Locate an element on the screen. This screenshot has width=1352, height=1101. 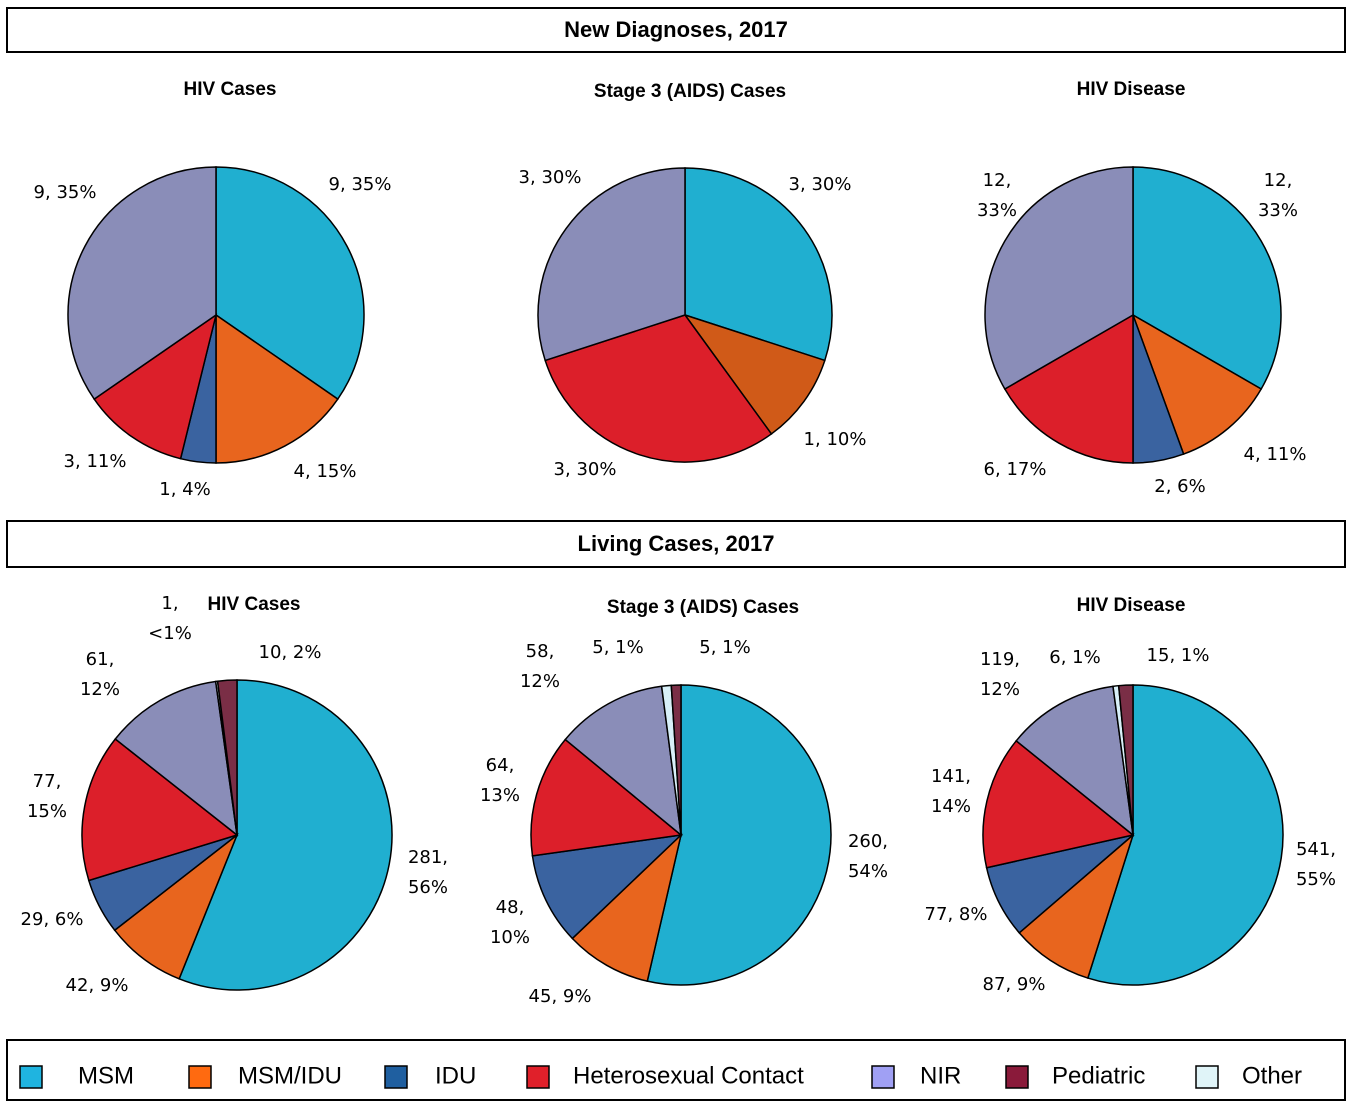
data-label: 87, 9% is located at coordinates (1014, 984).